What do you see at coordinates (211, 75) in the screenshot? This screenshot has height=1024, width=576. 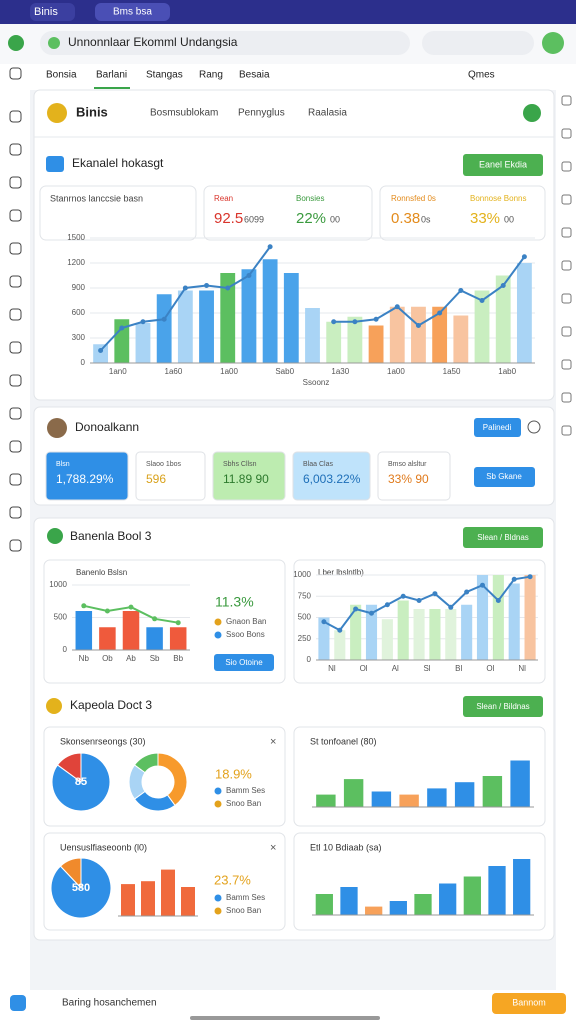 I see `nav-tab: Rang` at bounding box center [211, 75].